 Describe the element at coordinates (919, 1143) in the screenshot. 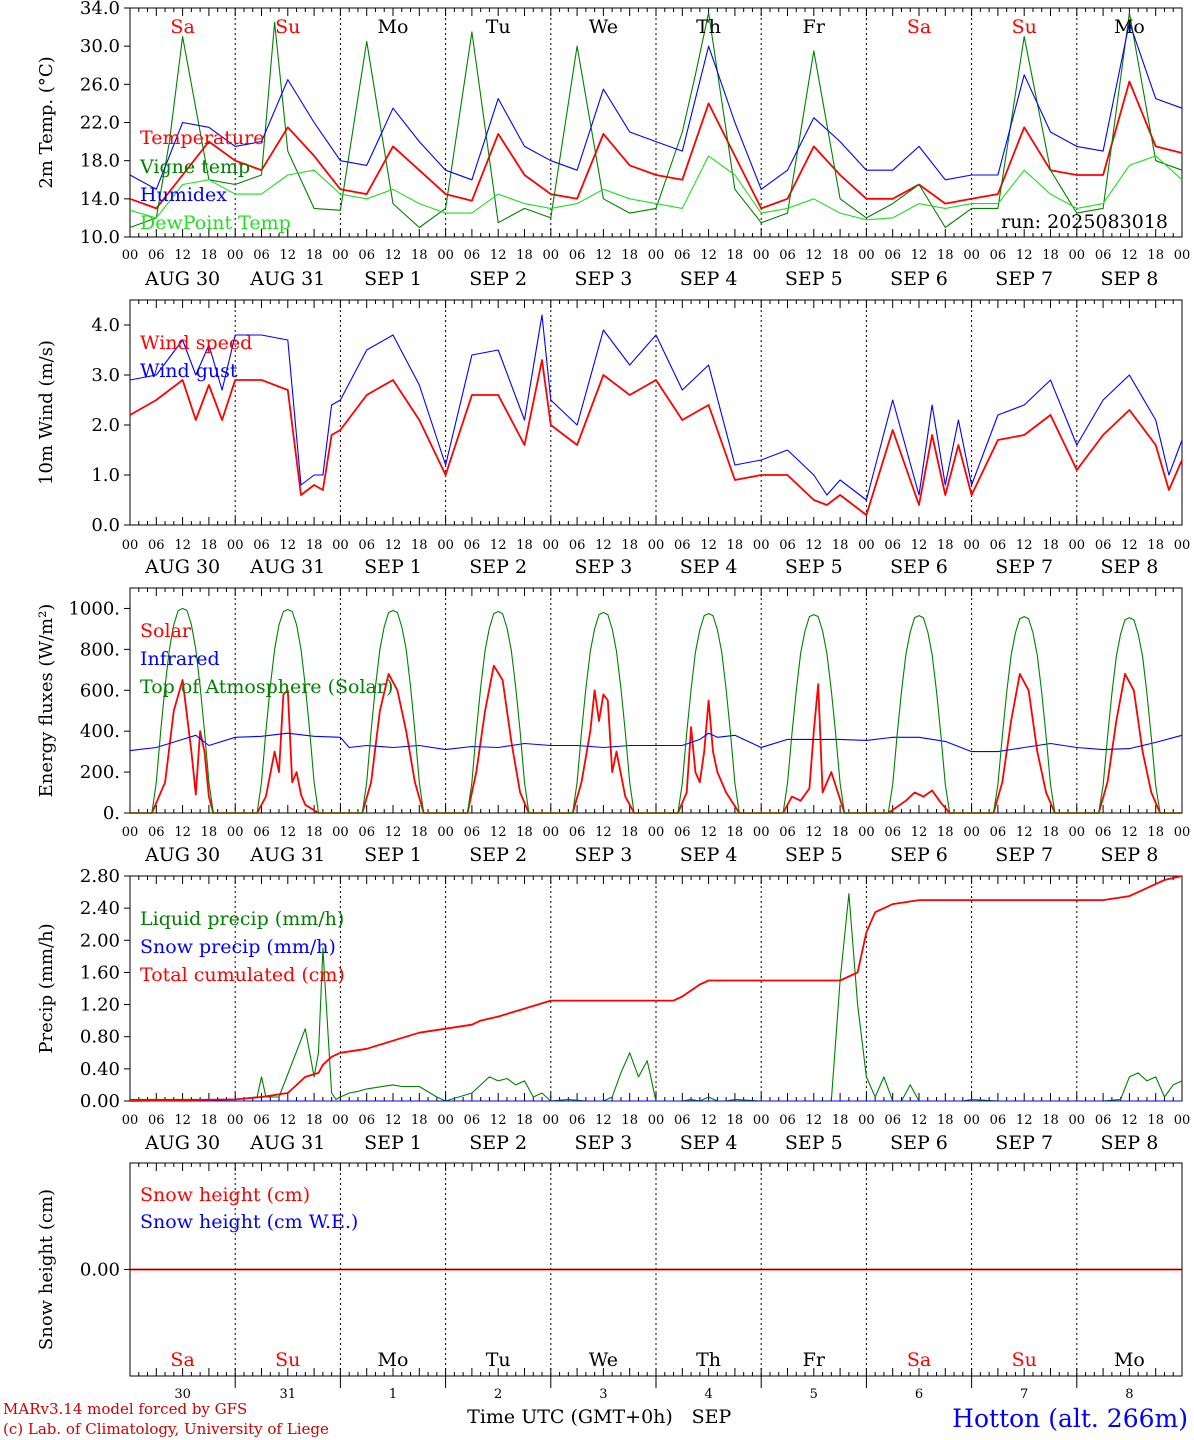

I see `date-label: SEP 6` at that location.